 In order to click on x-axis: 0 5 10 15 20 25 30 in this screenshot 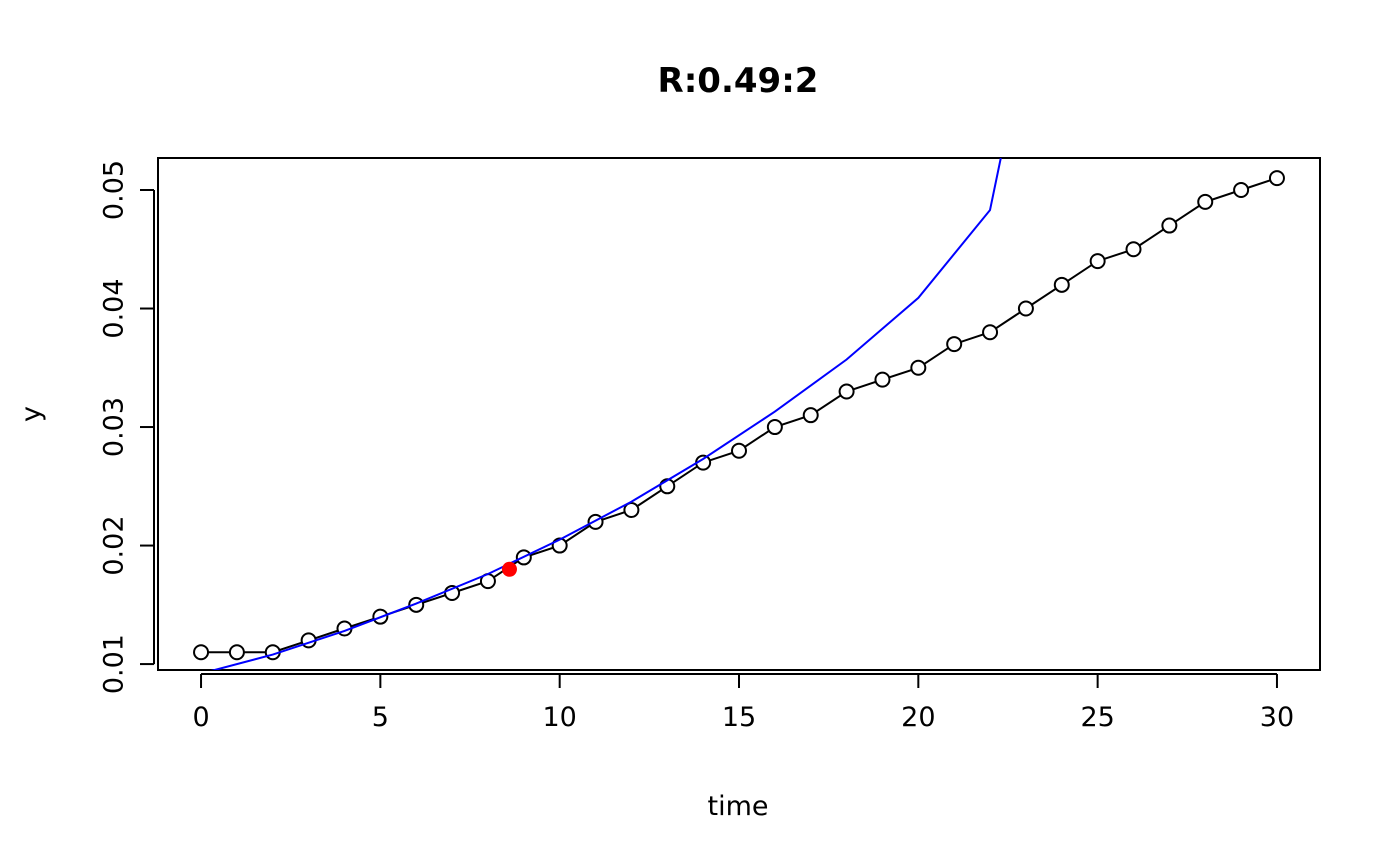, I will do `click(743, 703)`.